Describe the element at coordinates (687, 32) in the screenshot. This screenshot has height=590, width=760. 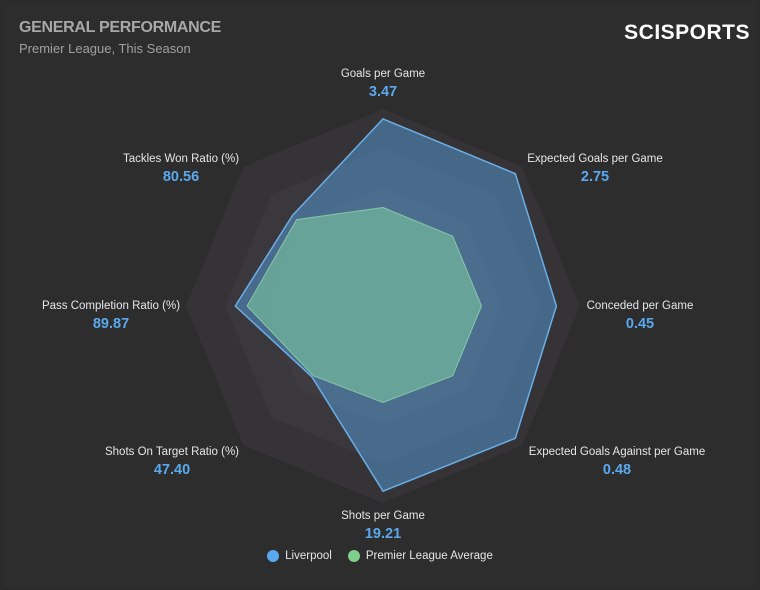
I see `scisports-logo: SCISPORTS` at that location.